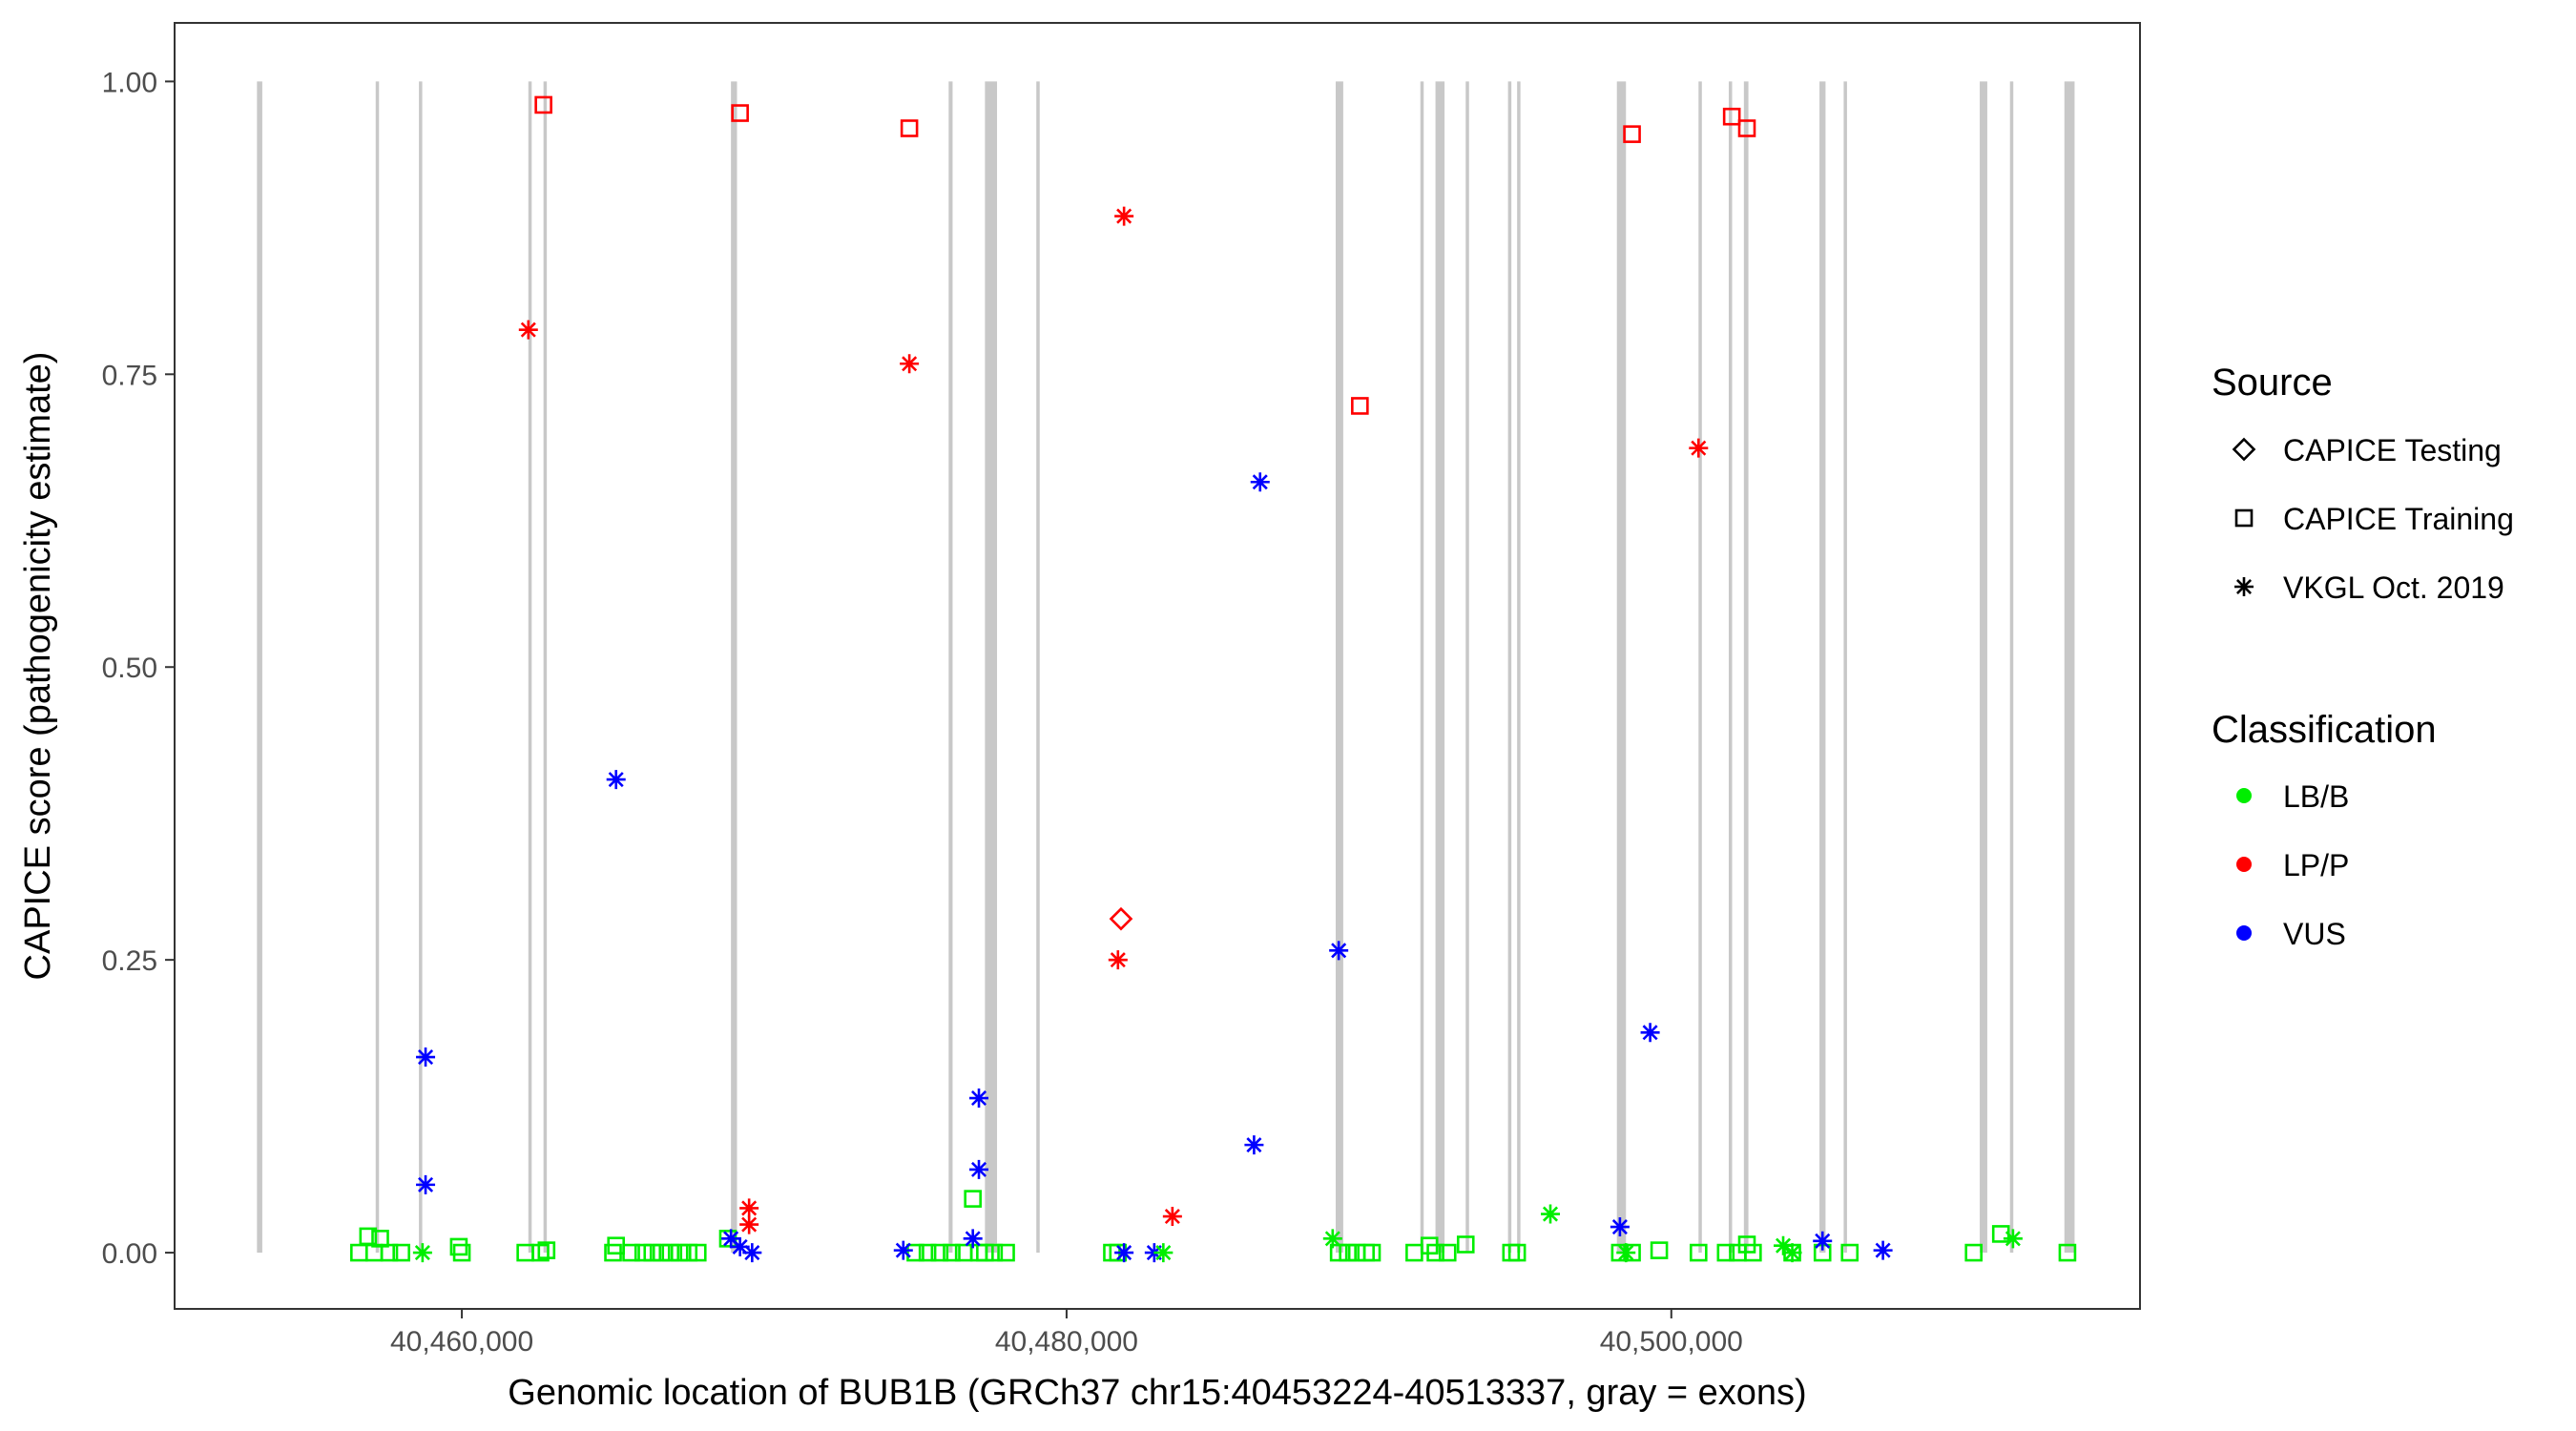  What do you see at coordinates (129, 961) in the screenshot?
I see `y-tick-label: 0.25` at bounding box center [129, 961].